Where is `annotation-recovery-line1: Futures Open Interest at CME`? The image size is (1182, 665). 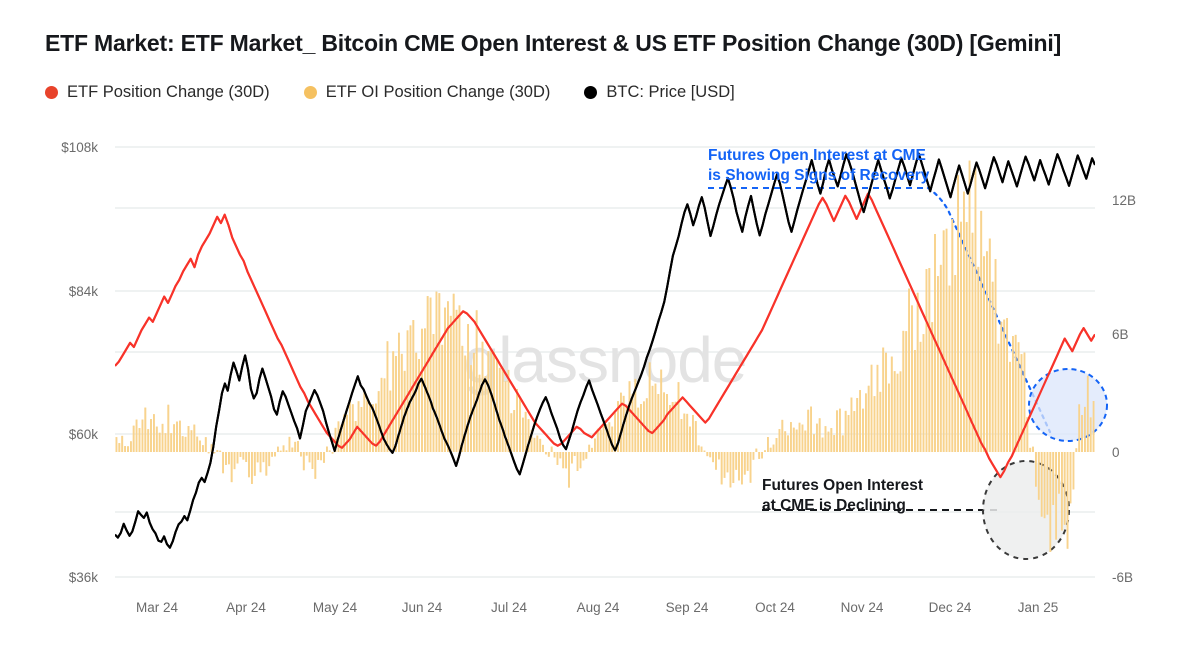
annotation-recovery-line1: Futures Open Interest at CME is located at coordinates (817, 155).